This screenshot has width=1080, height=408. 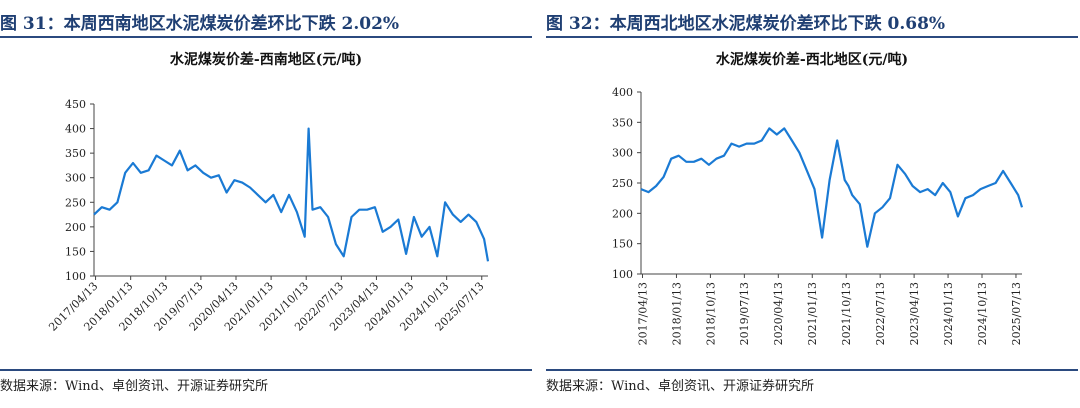 I want to click on x-tick-label: 2024/10/13, so click(x=982, y=313).